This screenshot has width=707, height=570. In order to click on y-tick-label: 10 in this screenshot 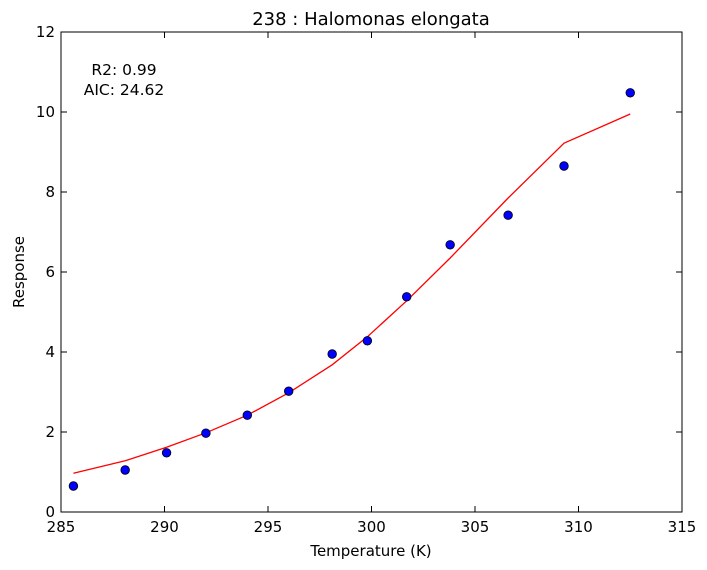, I will do `click(45, 112)`.